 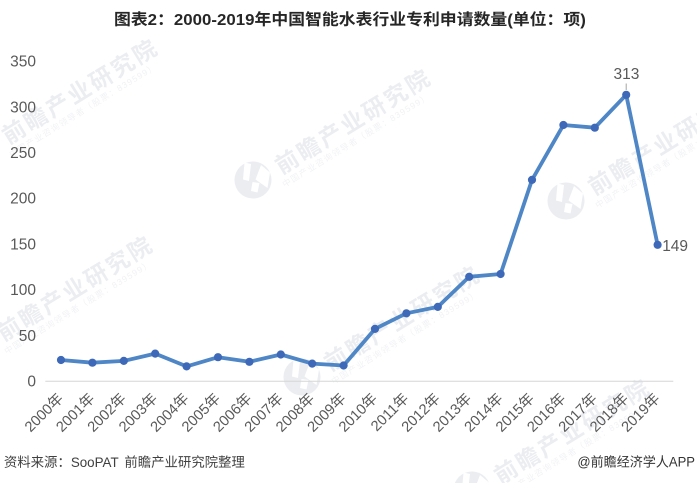 I want to click on svg-text: 300, so click(x=23, y=107).